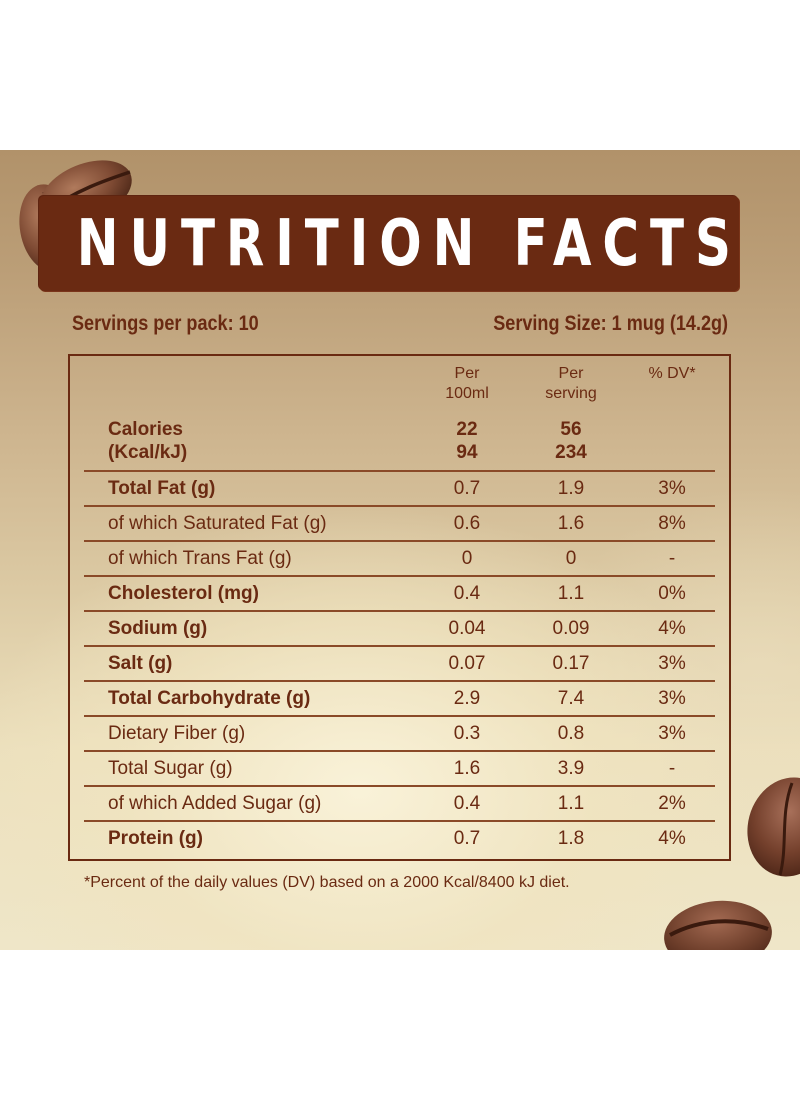 Image resolution: width=800 pixels, height=1100 pixels. I want to click on serving-size: Serving Size: 1 mug (14.2g), so click(610, 323).